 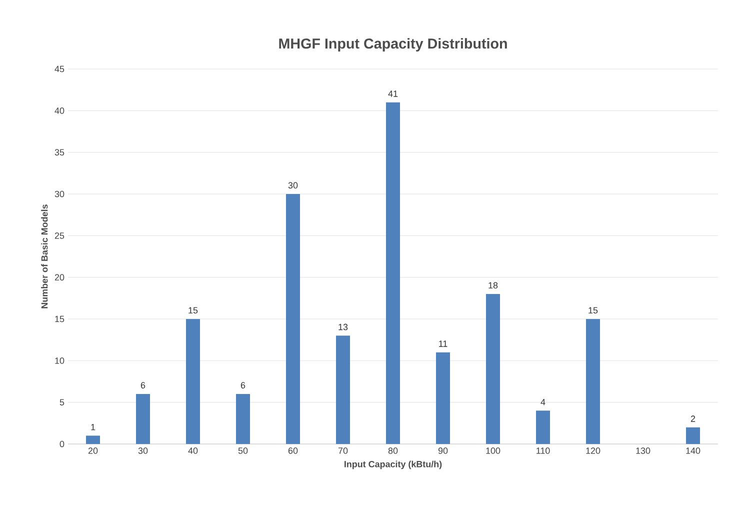 I want to click on x-tick-label: 70, so click(x=343, y=451).